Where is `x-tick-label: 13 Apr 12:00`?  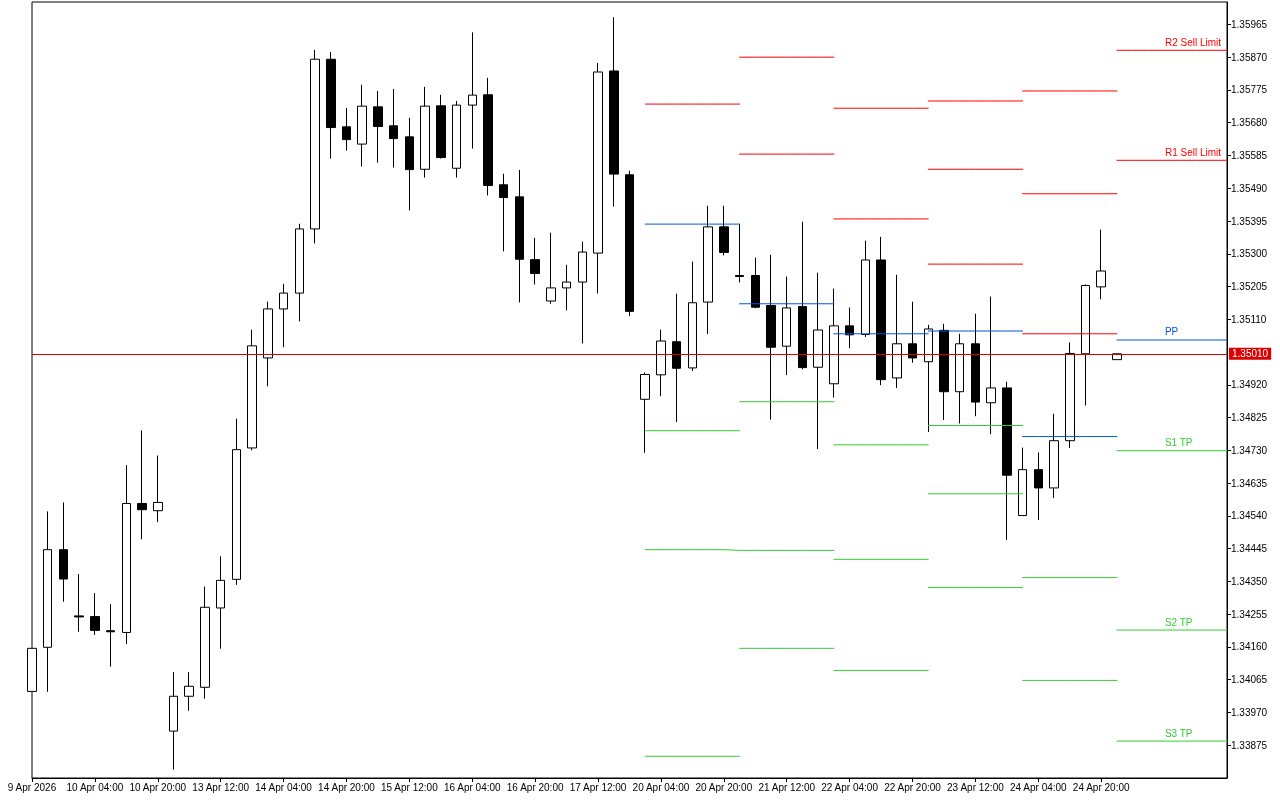 x-tick-label: 13 Apr 12:00 is located at coordinates (221, 787).